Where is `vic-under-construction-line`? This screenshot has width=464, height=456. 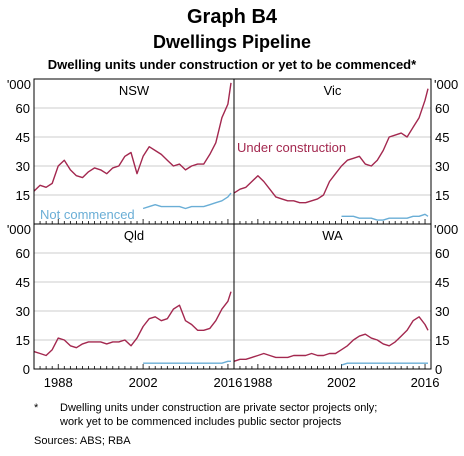 vic-under-construction-line is located at coordinates (331, 146).